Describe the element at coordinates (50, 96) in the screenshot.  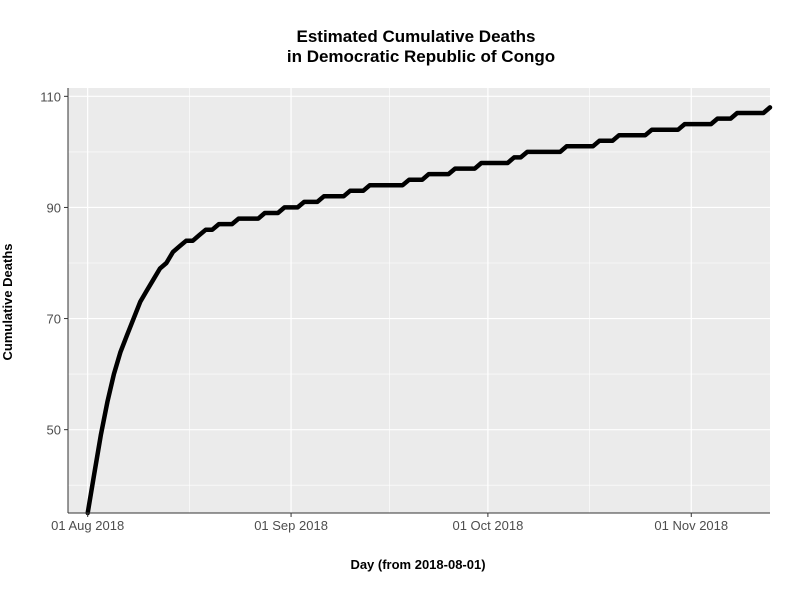
I see `y-tick-label: 110` at that location.